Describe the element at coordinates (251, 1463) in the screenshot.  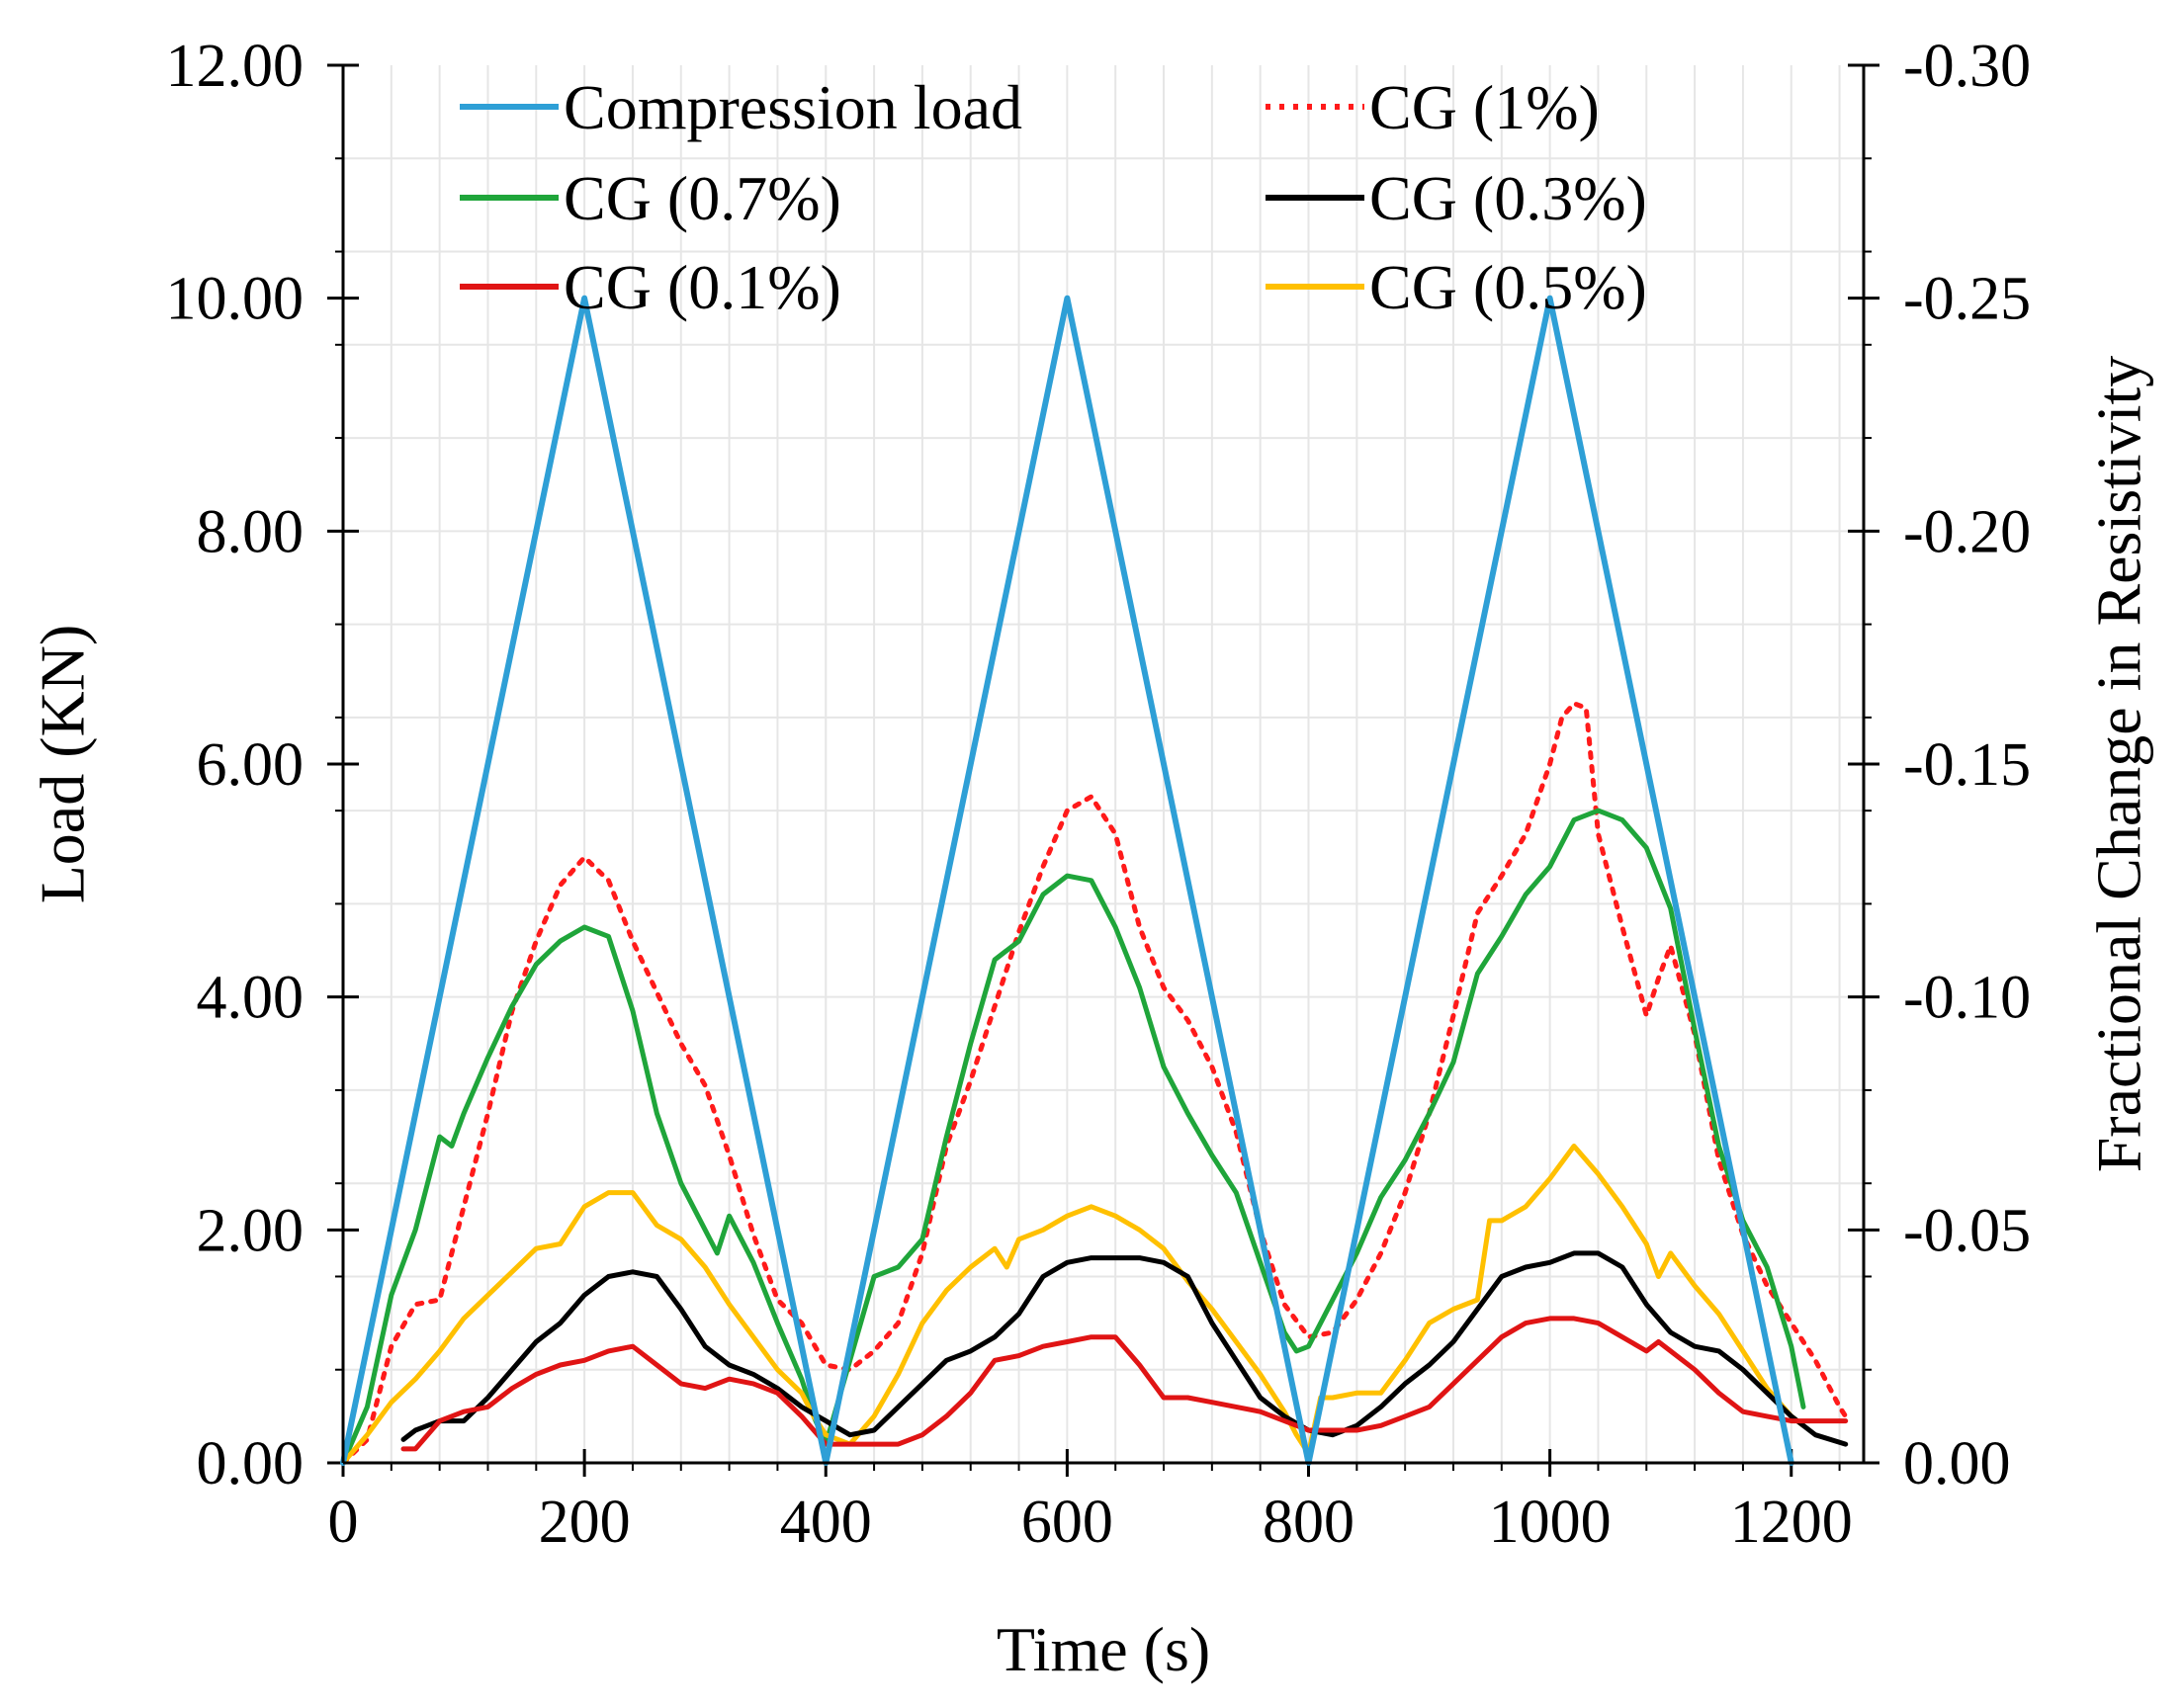
I see `y-tick-label: 0.00` at that location.